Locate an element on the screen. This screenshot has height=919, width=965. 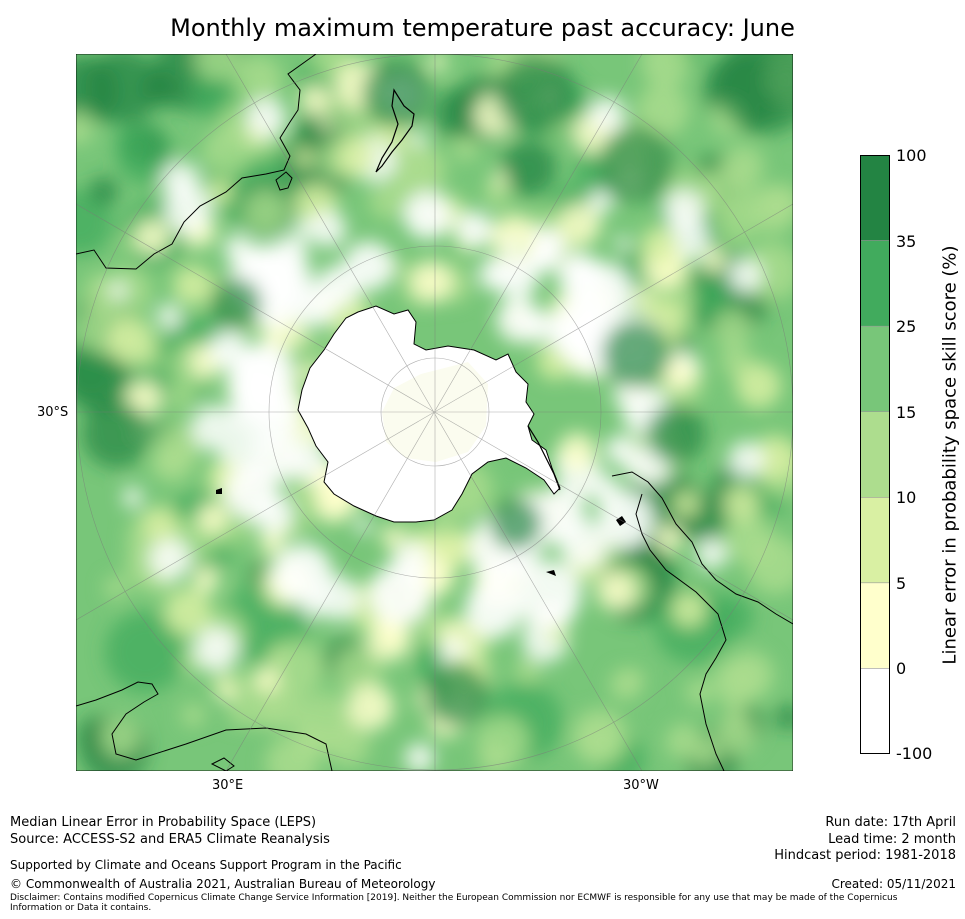
kerguelen is located at coordinates (219, 491).